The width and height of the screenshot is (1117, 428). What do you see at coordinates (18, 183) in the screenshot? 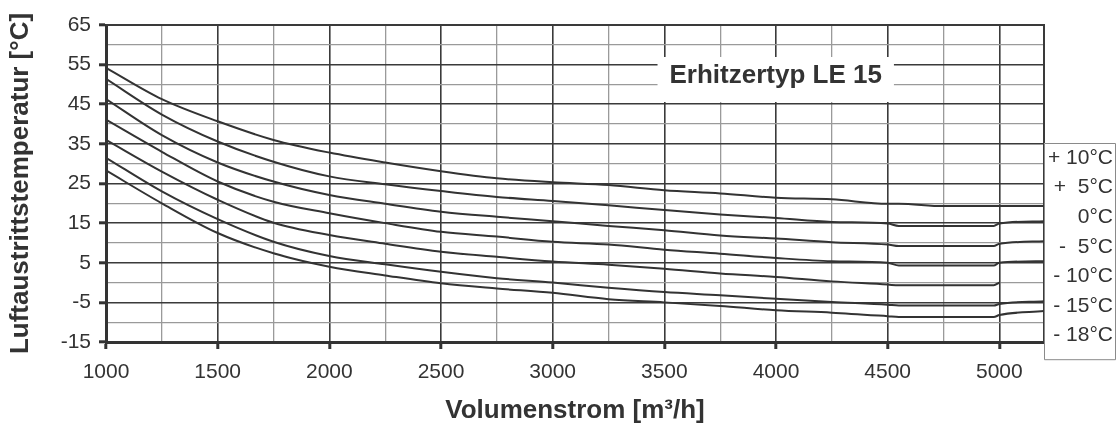
I see `y-axis-title: Luftaustrittstemperatur [°C]` at bounding box center [18, 183].